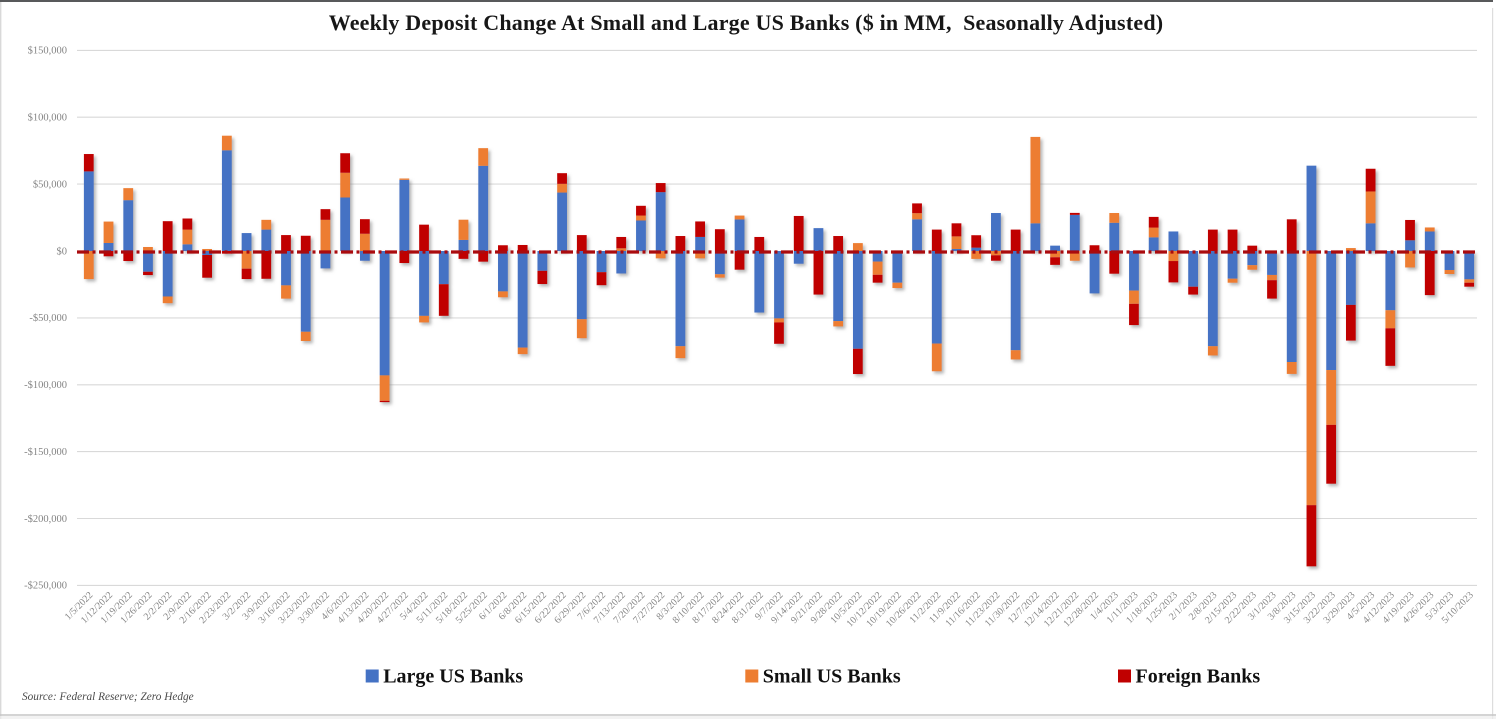  What do you see at coordinates (48, 318) in the screenshot?
I see `svg-text: -$50,000` at bounding box center [48, 318].